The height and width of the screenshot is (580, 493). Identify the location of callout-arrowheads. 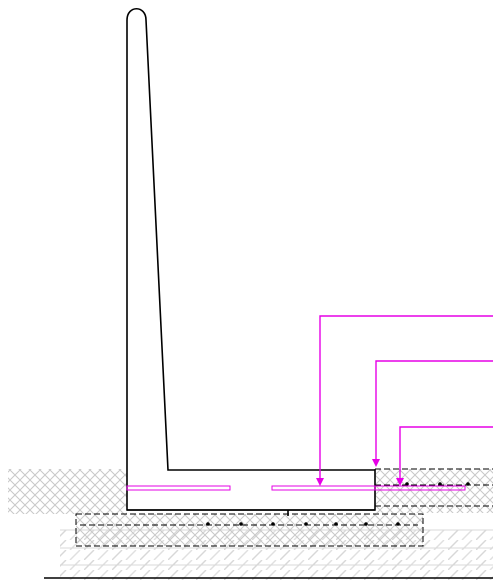
(360, 472).